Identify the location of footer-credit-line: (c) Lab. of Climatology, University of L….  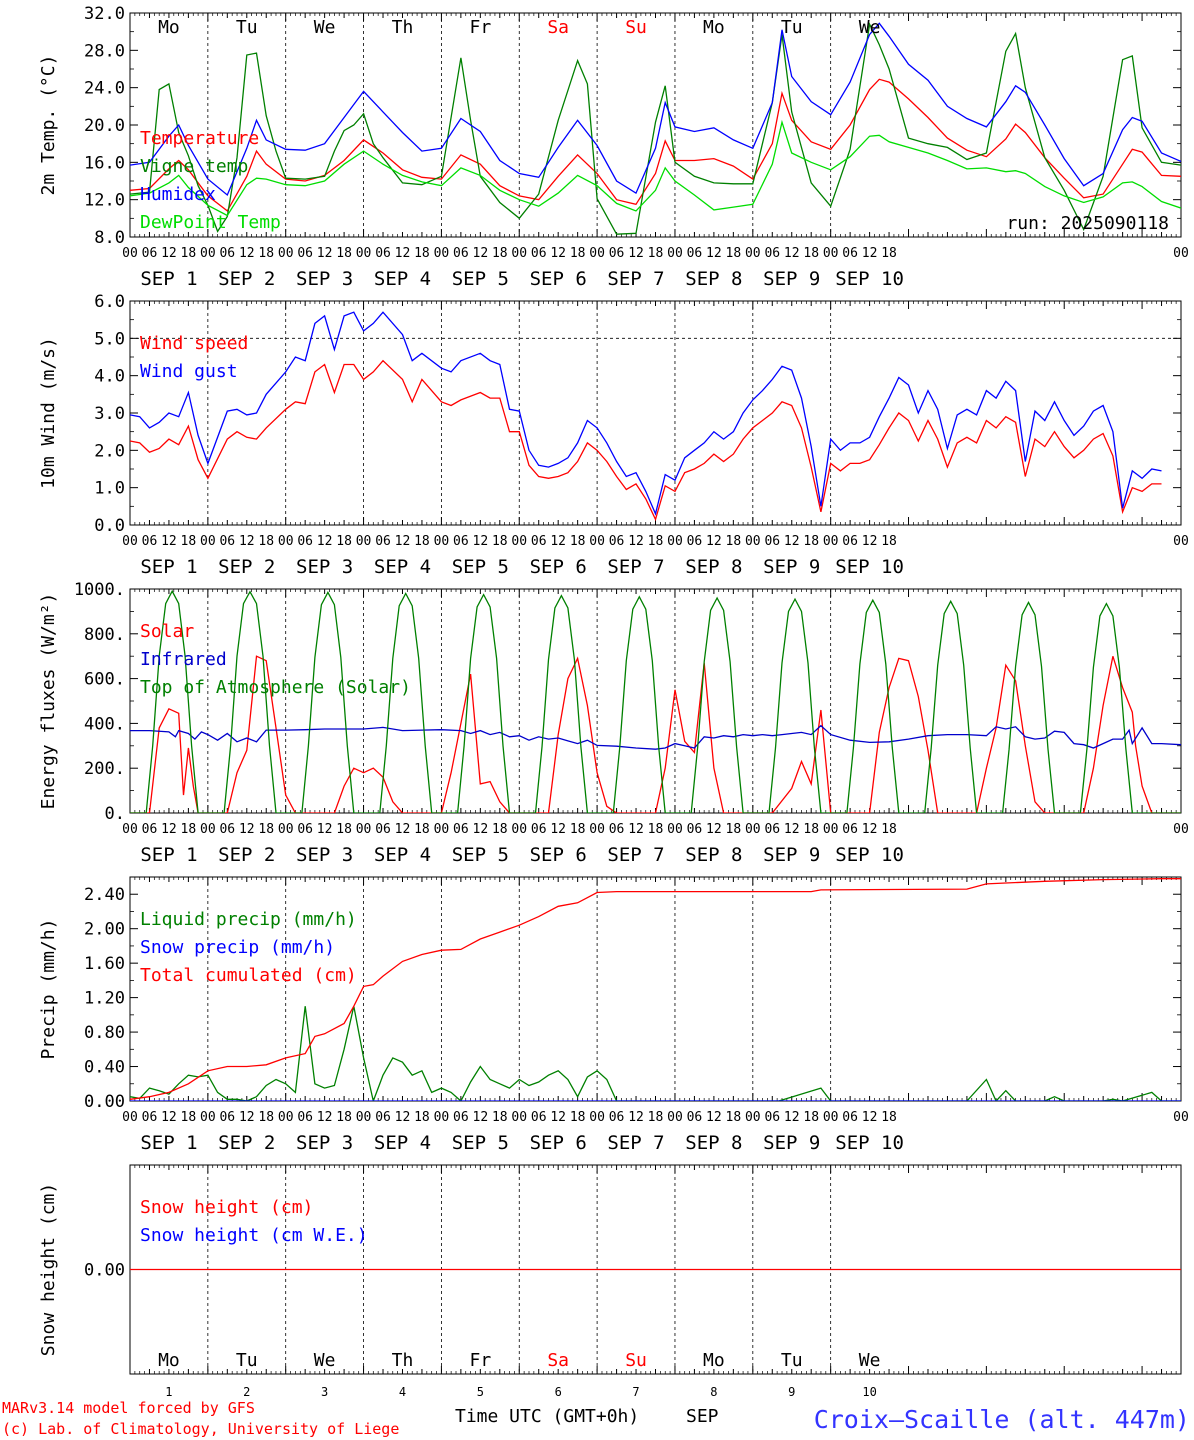
(200, 1429).